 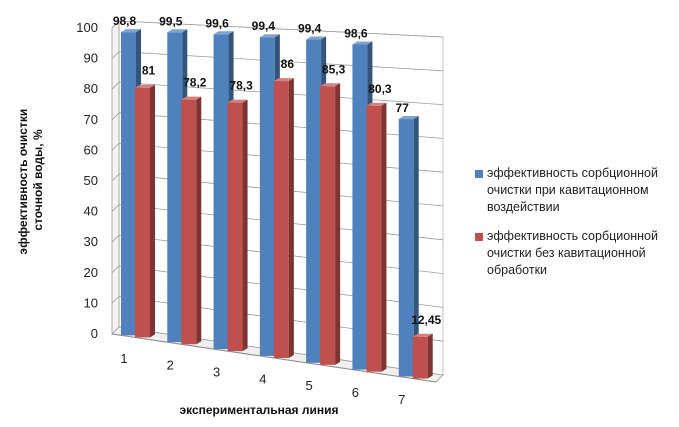 What do you see at coordinates (195, 83) in the screenshot?
I see `data-label: 78,2` at bounding box center [195, 83].